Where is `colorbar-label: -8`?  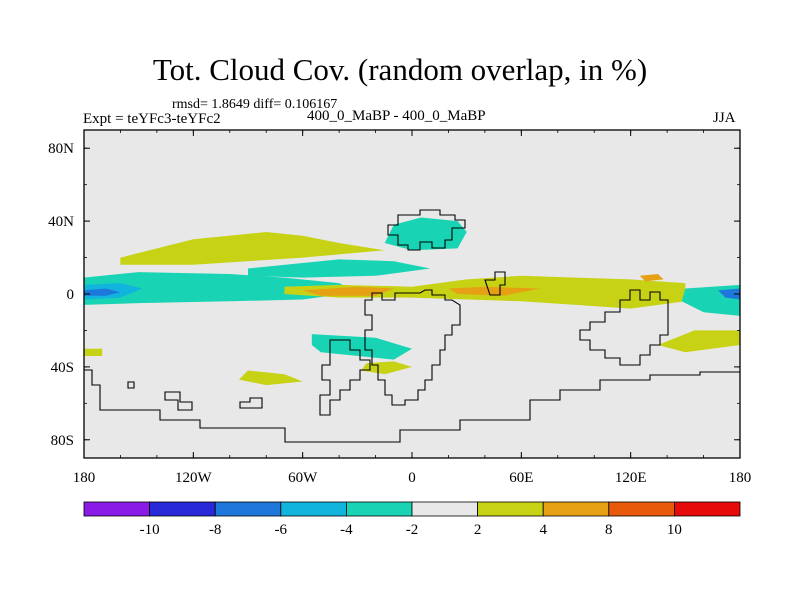
colorbar-label: -8 is located at coordinates (215, 530).